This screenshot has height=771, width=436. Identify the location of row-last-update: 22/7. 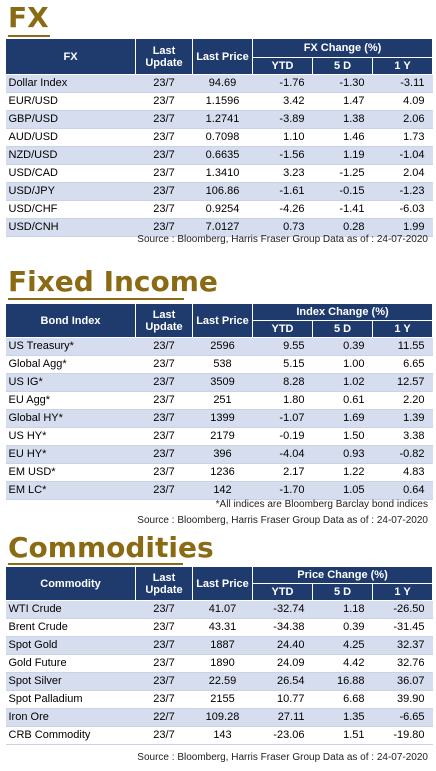
(164, 717).